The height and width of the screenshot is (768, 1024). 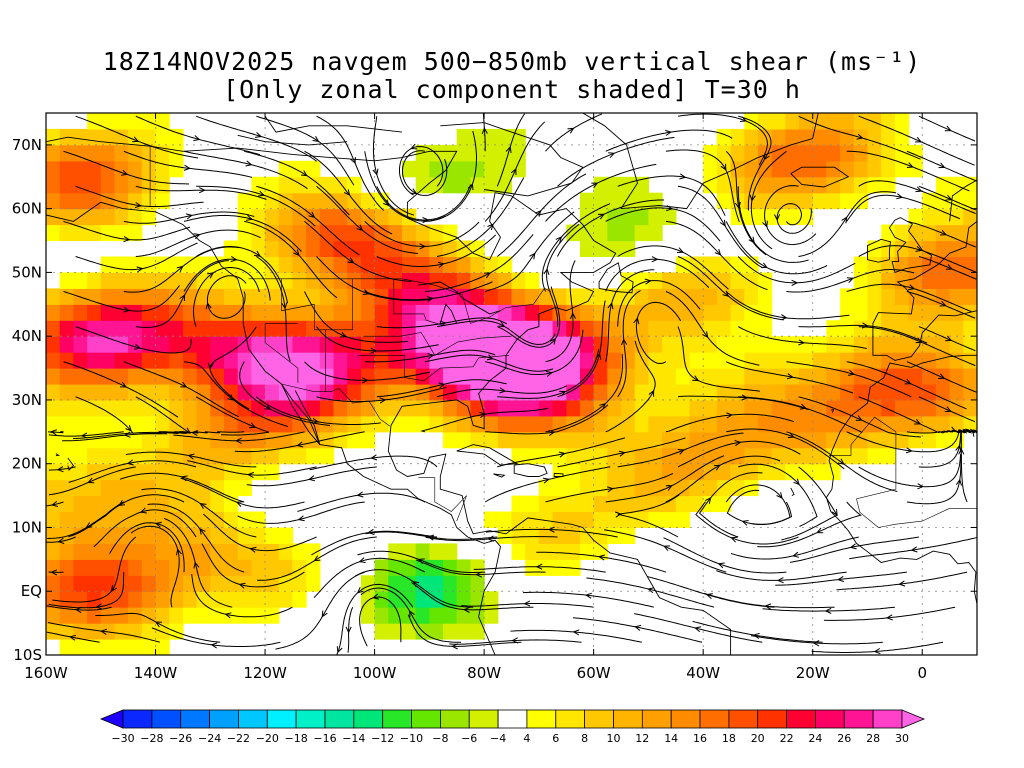 I want to click on colorbar-label: 18, so click(x=729, y=738).